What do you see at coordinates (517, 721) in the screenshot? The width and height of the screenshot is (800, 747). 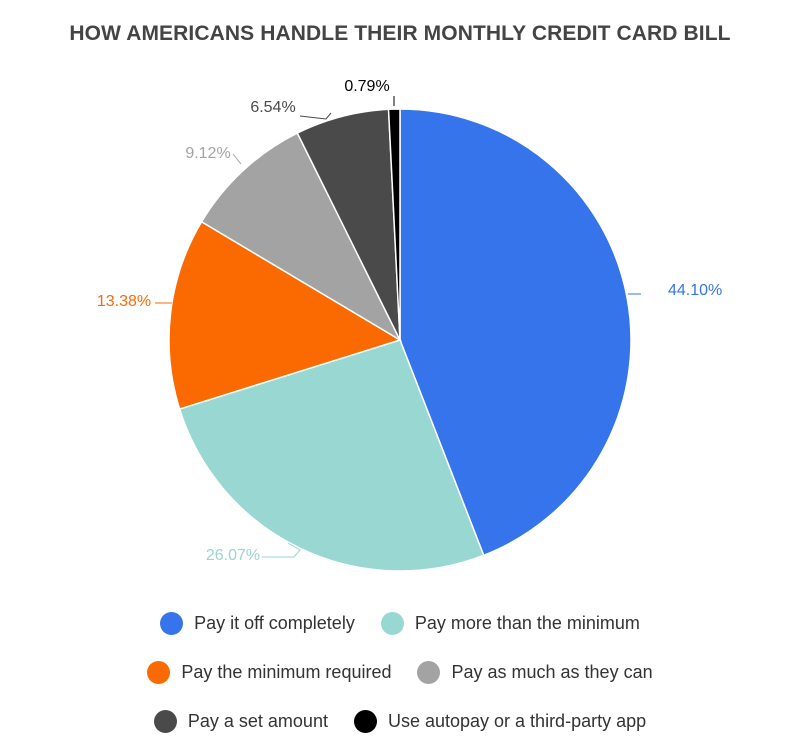 I see `legend-label: Use autopay or a third-party app` at bounding box center [517, 721].